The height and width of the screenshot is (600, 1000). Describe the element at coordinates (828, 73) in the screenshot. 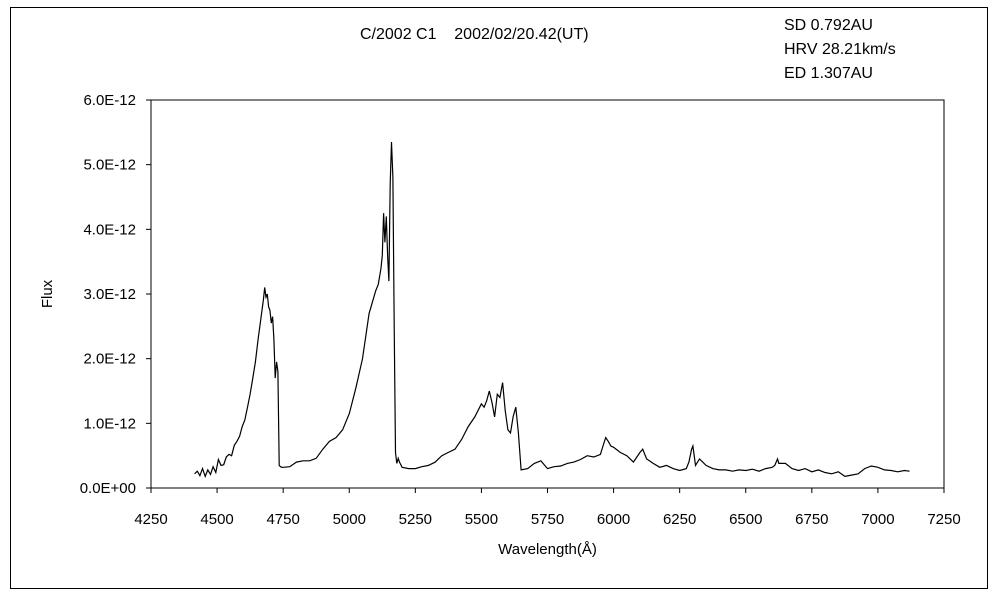

I see `earth-distance-label: ED 1.307AU` at that location.